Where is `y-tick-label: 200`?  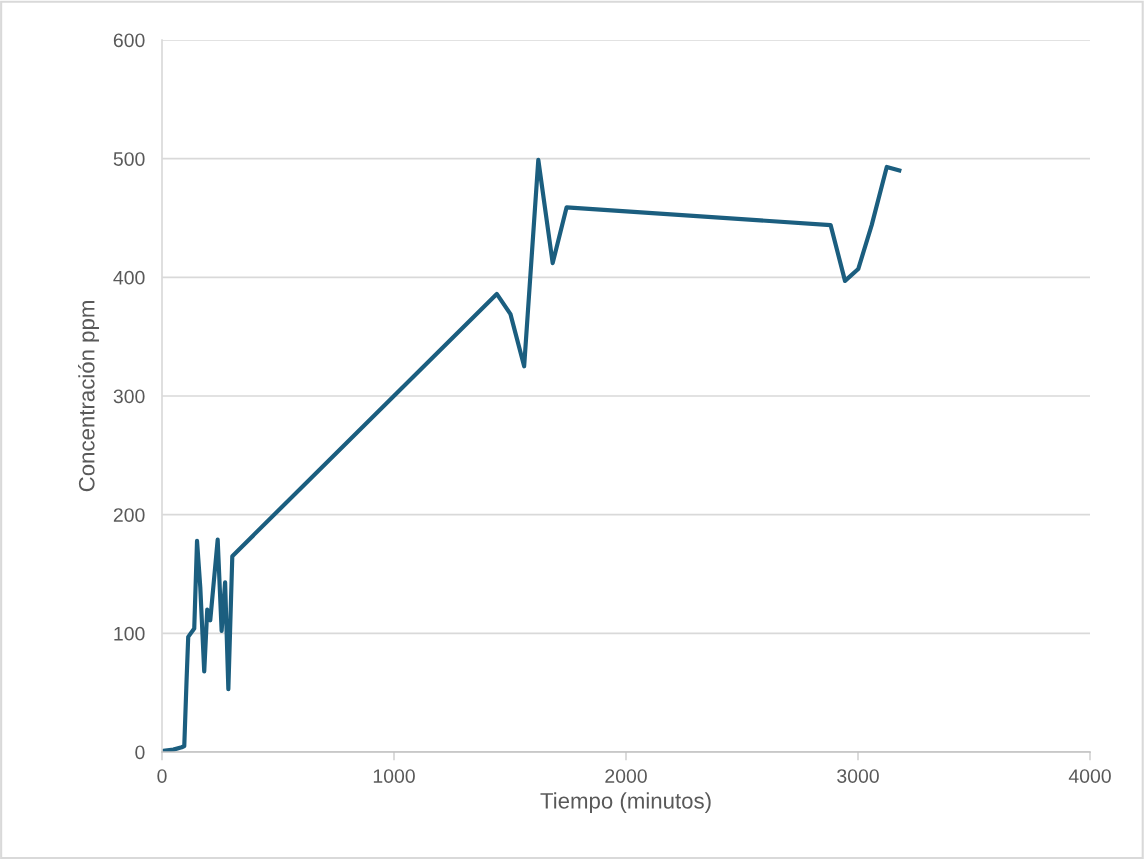 y-tick-label: 200 is located at coordinates (129, 515).